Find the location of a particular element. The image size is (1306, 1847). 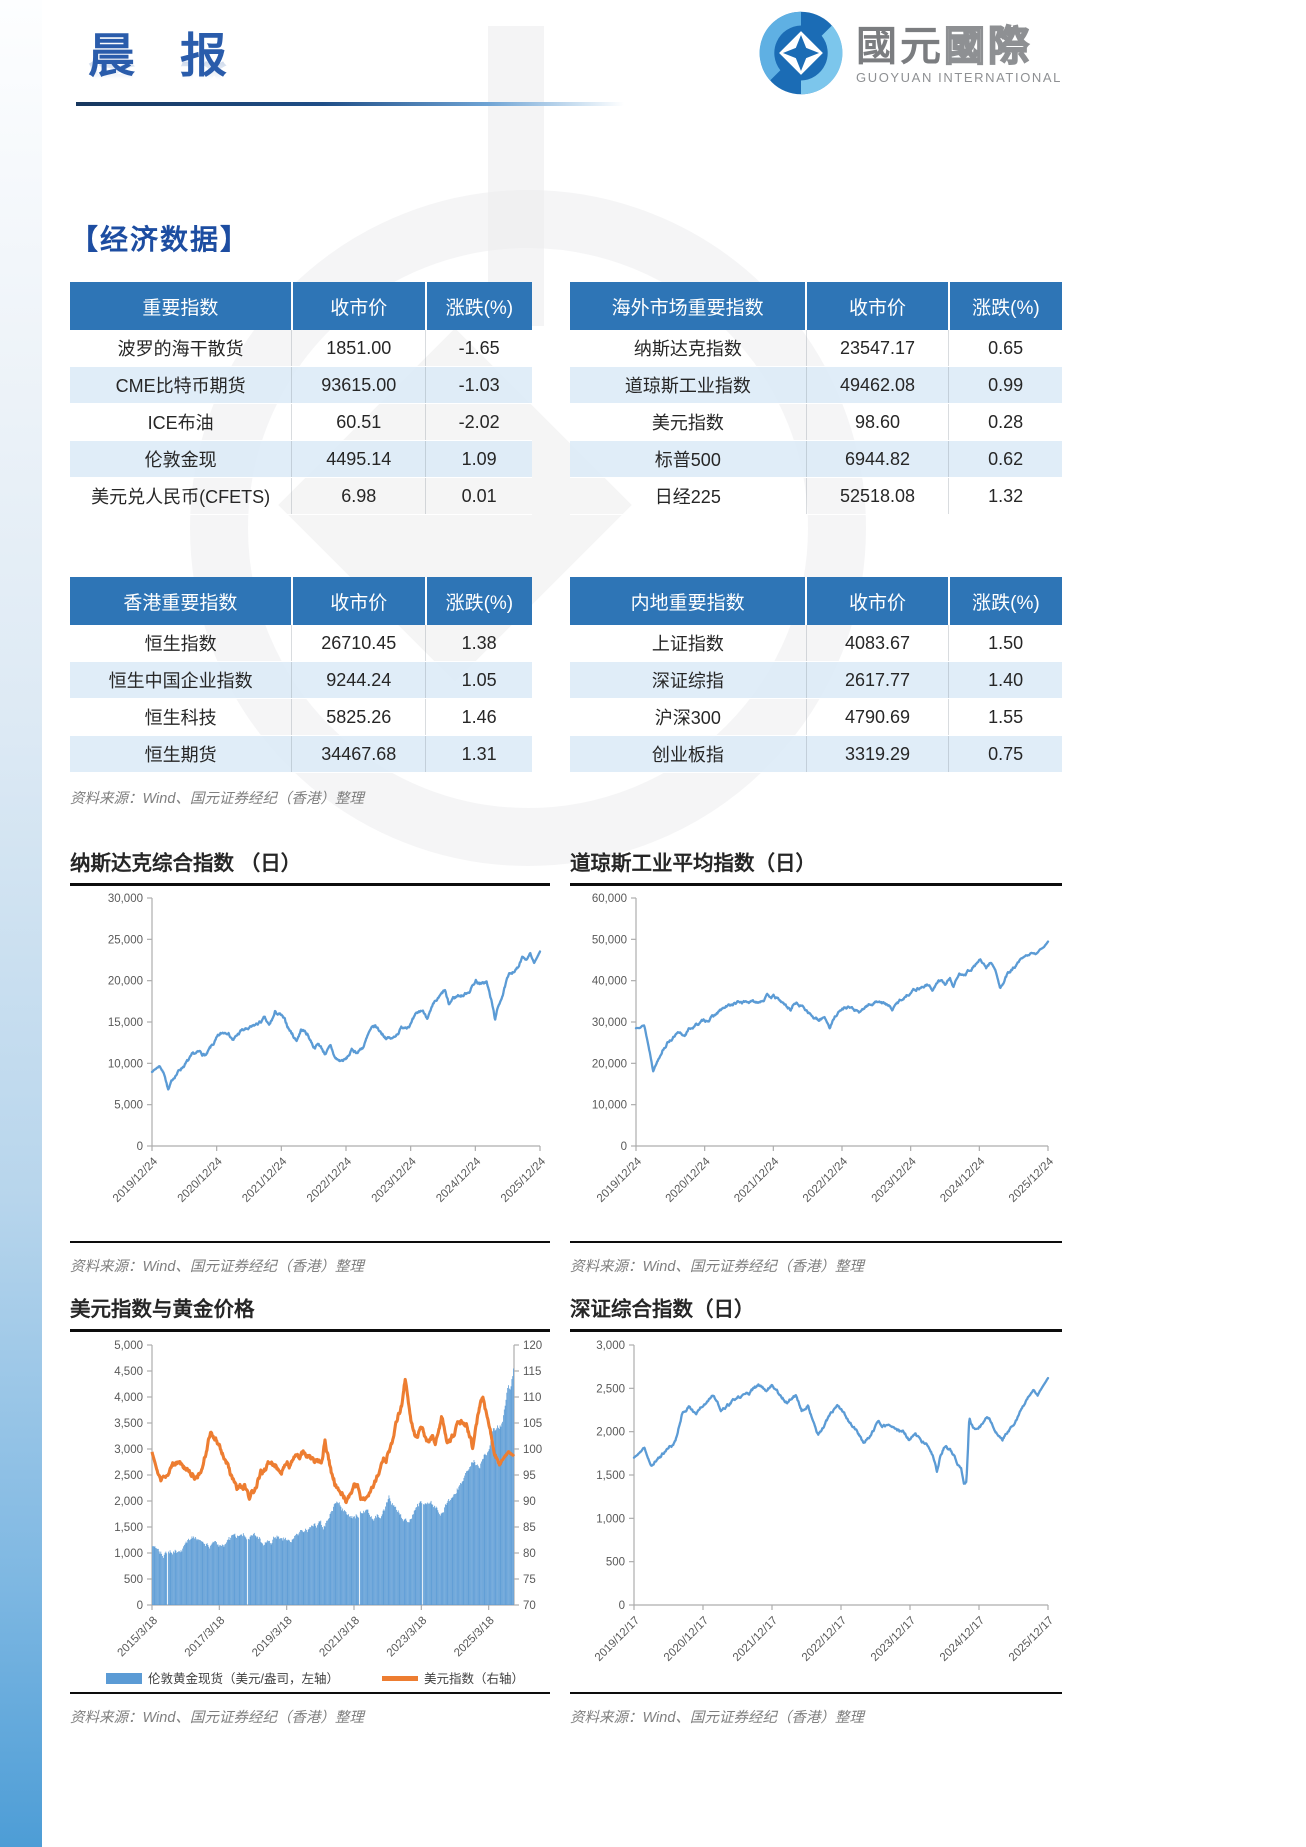

table-cell: 0.62 is located at coordinates (1005, 459).